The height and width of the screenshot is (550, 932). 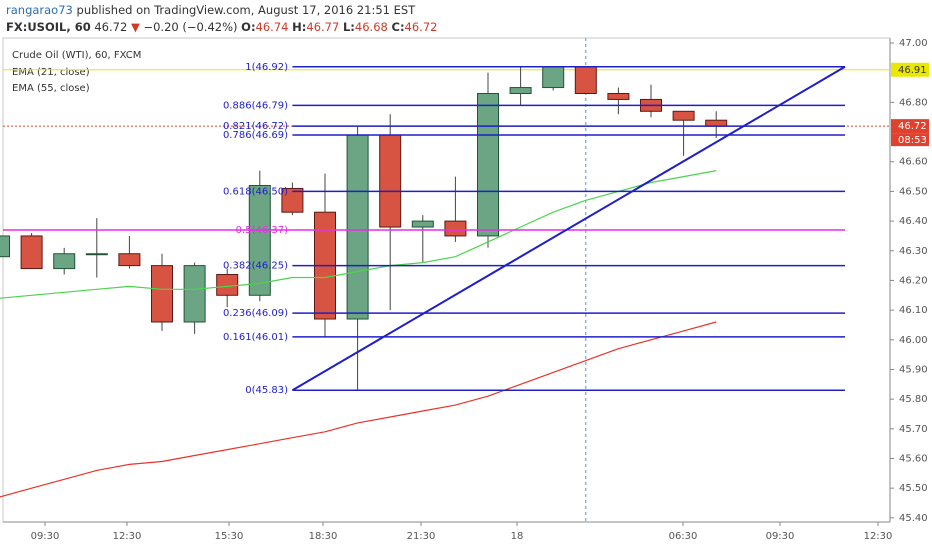 I want to click on y-tick-label: 46.30, so click(x=913, y=251).